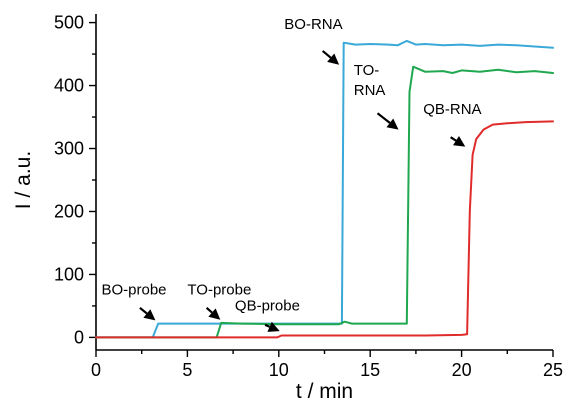 This screenshot has height=406, width=566. I want to click on y-tick-label: 300, so click(69, 149).